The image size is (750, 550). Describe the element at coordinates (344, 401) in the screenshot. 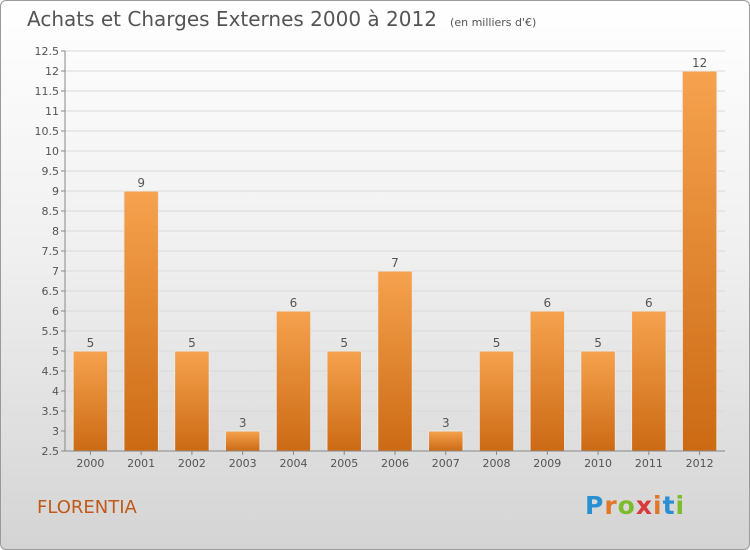

I see `bar-2005` at that location.